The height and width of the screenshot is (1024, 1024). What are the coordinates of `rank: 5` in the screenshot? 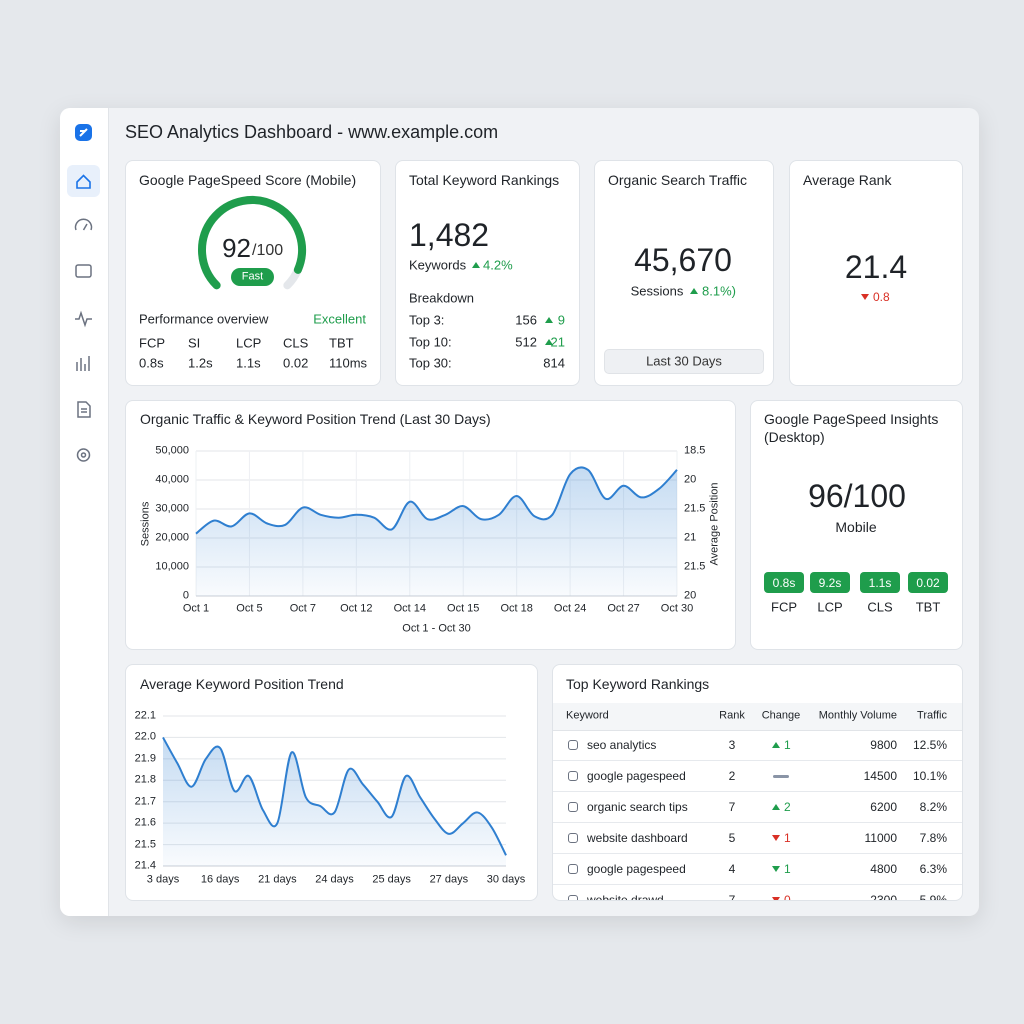 It's located at (732, 838).